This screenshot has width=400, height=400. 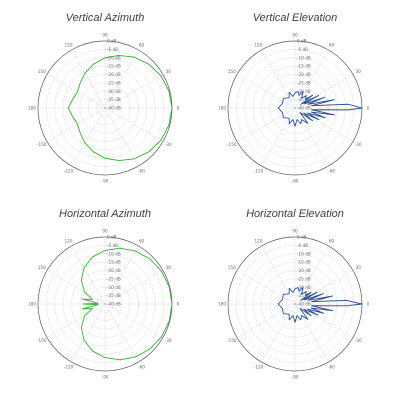 What do you see at coordinates (304, 108) in the screenshot?
I see `radial-tick-label: -40 dB` at bounding box center [304, 108].